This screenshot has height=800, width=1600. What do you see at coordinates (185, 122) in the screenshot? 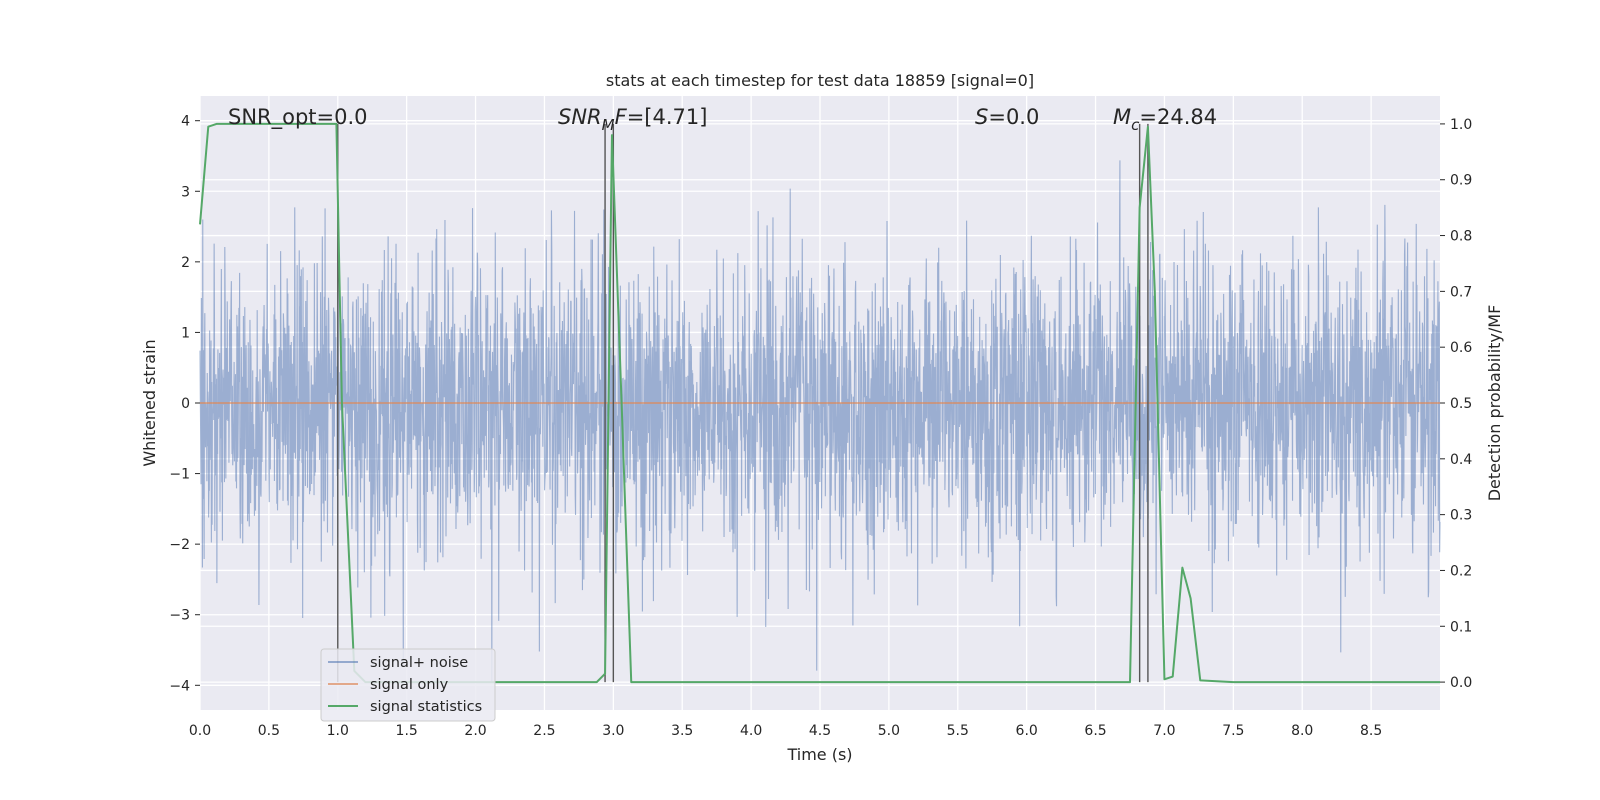
I see `y-tick-label: 4` at bounding box center [185, 122].